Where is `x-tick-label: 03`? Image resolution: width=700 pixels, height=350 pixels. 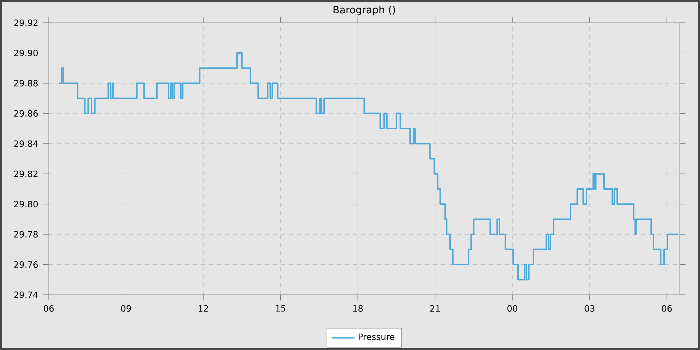
x-tick-label: 03 is located at coordinates (589, 308).